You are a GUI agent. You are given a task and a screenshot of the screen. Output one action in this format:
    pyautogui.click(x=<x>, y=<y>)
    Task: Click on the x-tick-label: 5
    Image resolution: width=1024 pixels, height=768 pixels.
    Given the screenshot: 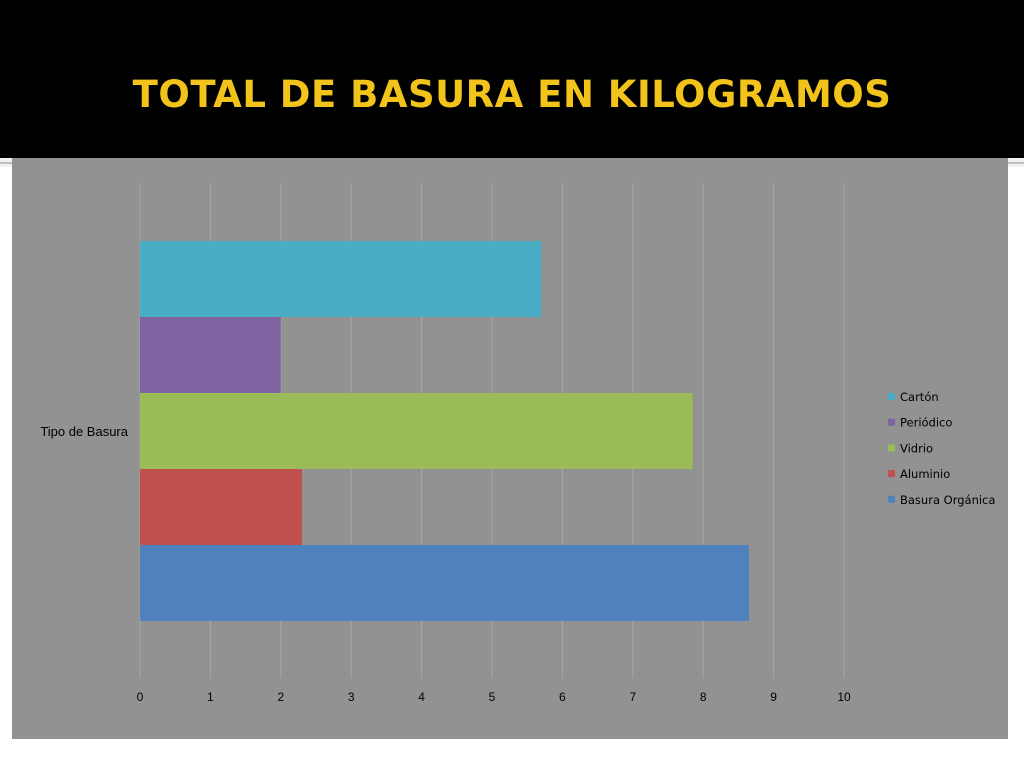 What is the action you would take?
    pyautogui.click(x=492, y=697)
    